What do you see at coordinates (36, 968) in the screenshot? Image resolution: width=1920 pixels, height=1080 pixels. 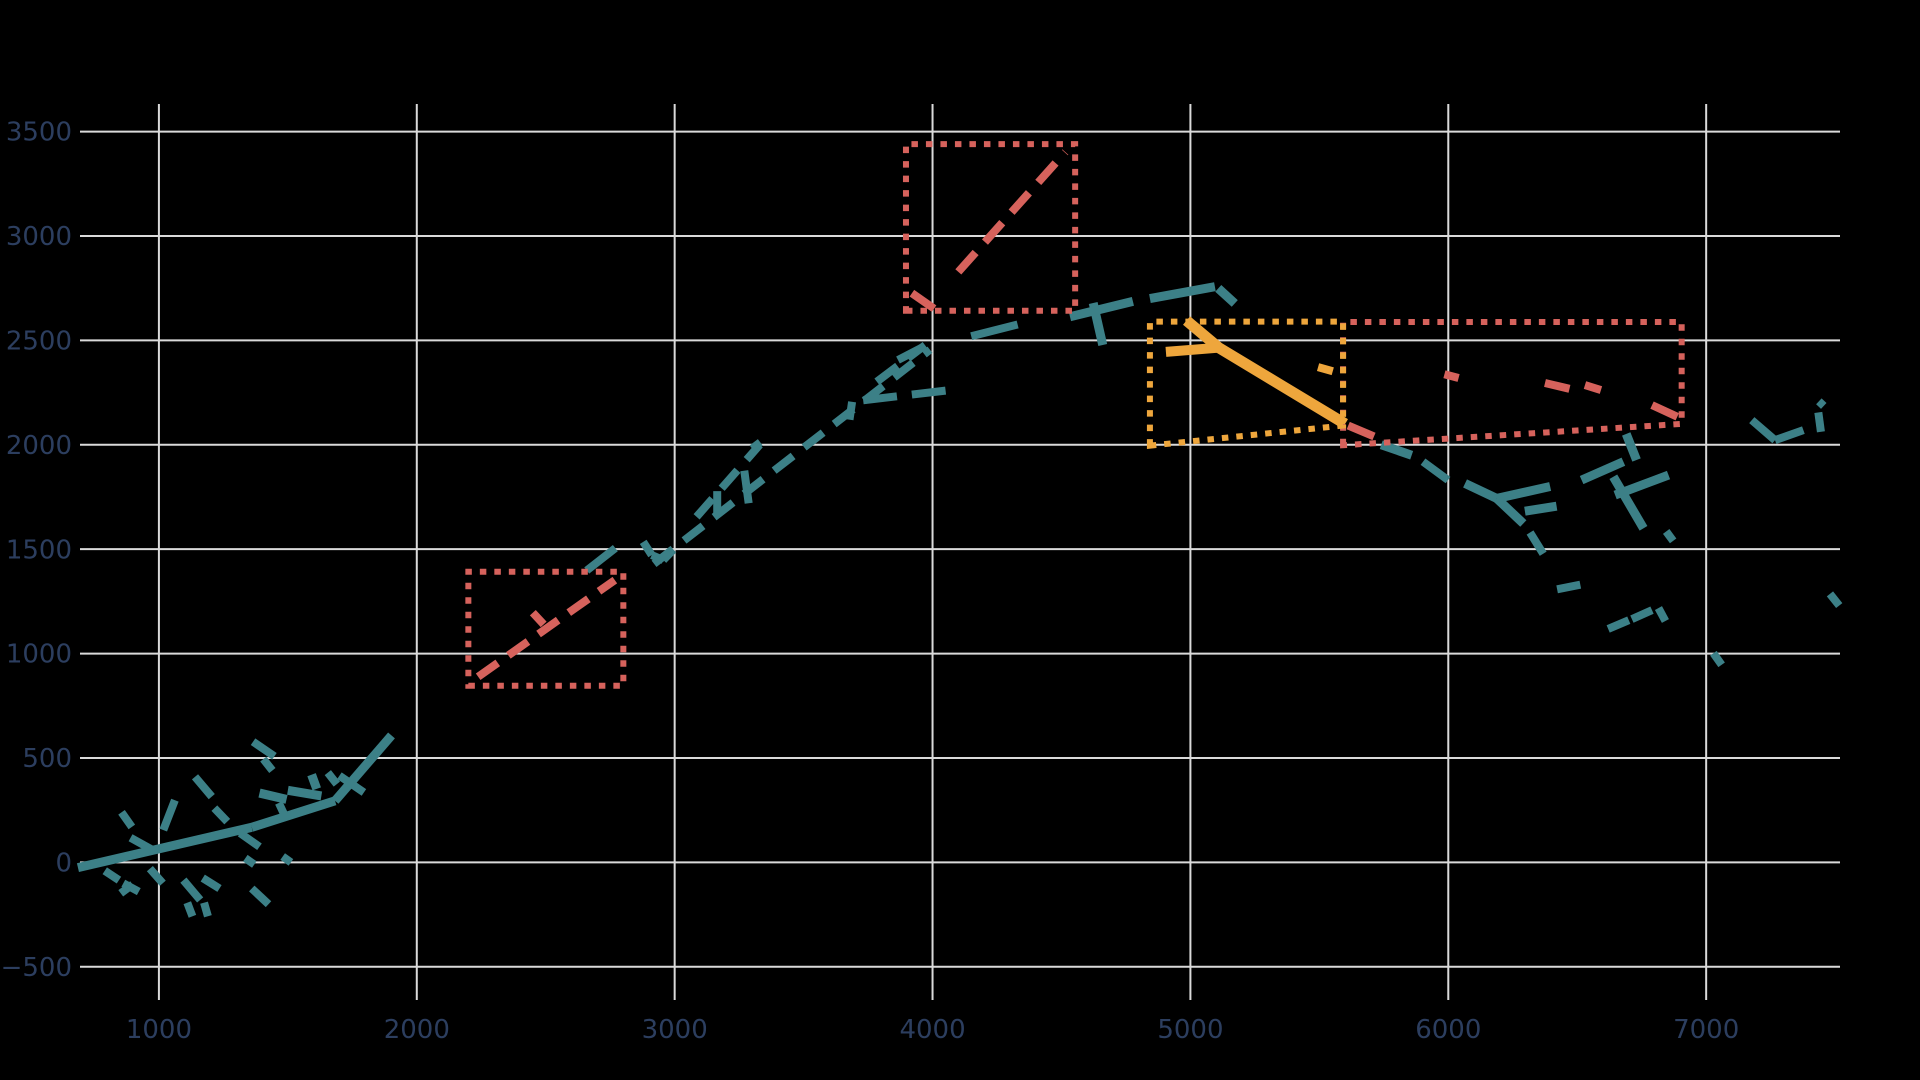 I see `y-tick-label--500: −500` at bounding box center [36, 968].